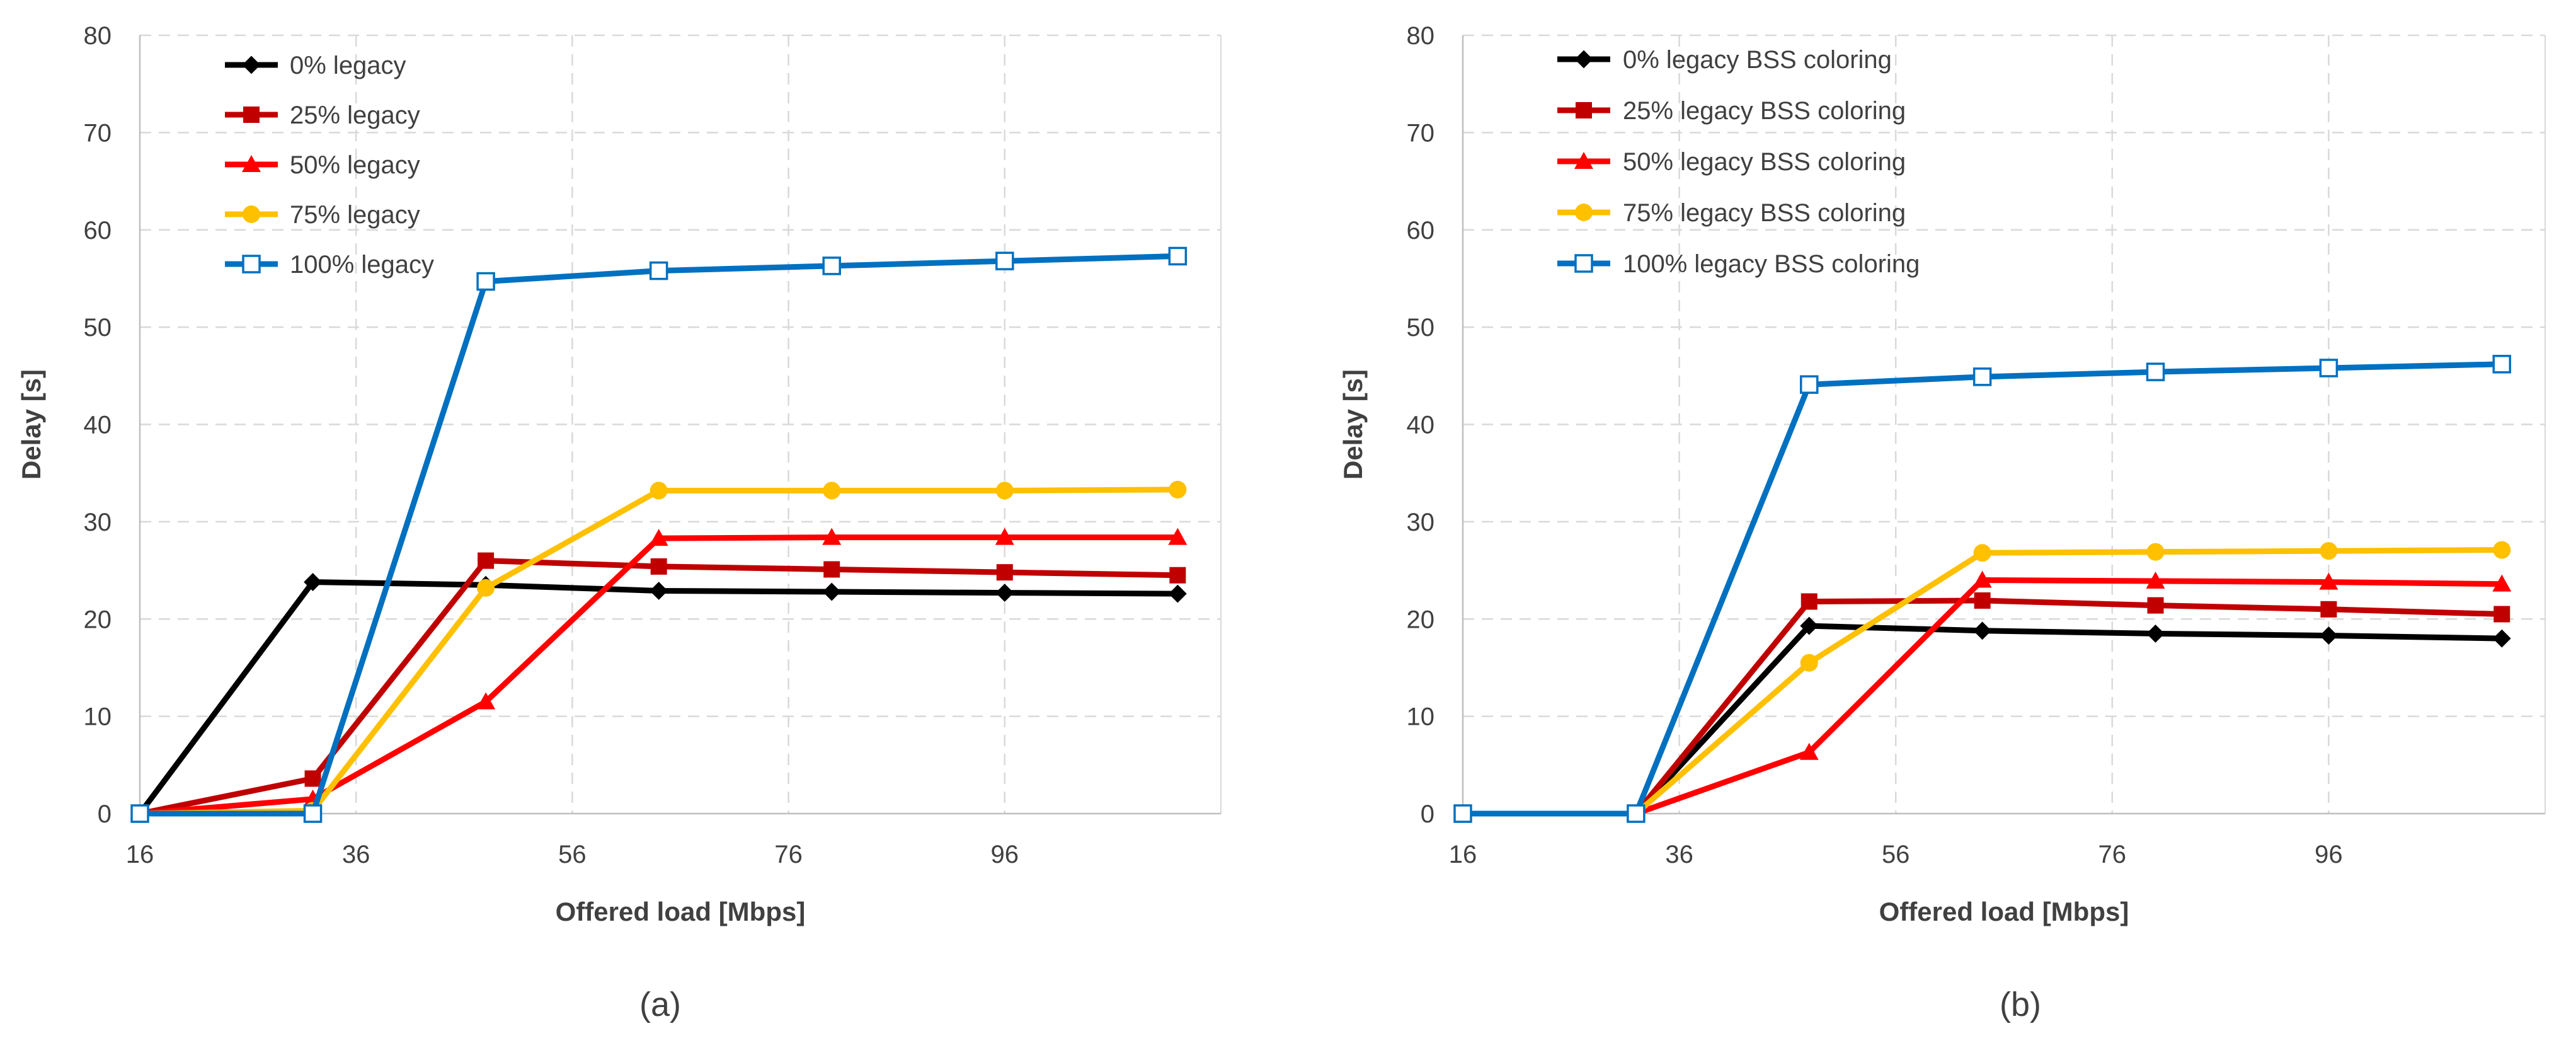  I want to click on legend-entry: 25% legacy, so click(323, 115).